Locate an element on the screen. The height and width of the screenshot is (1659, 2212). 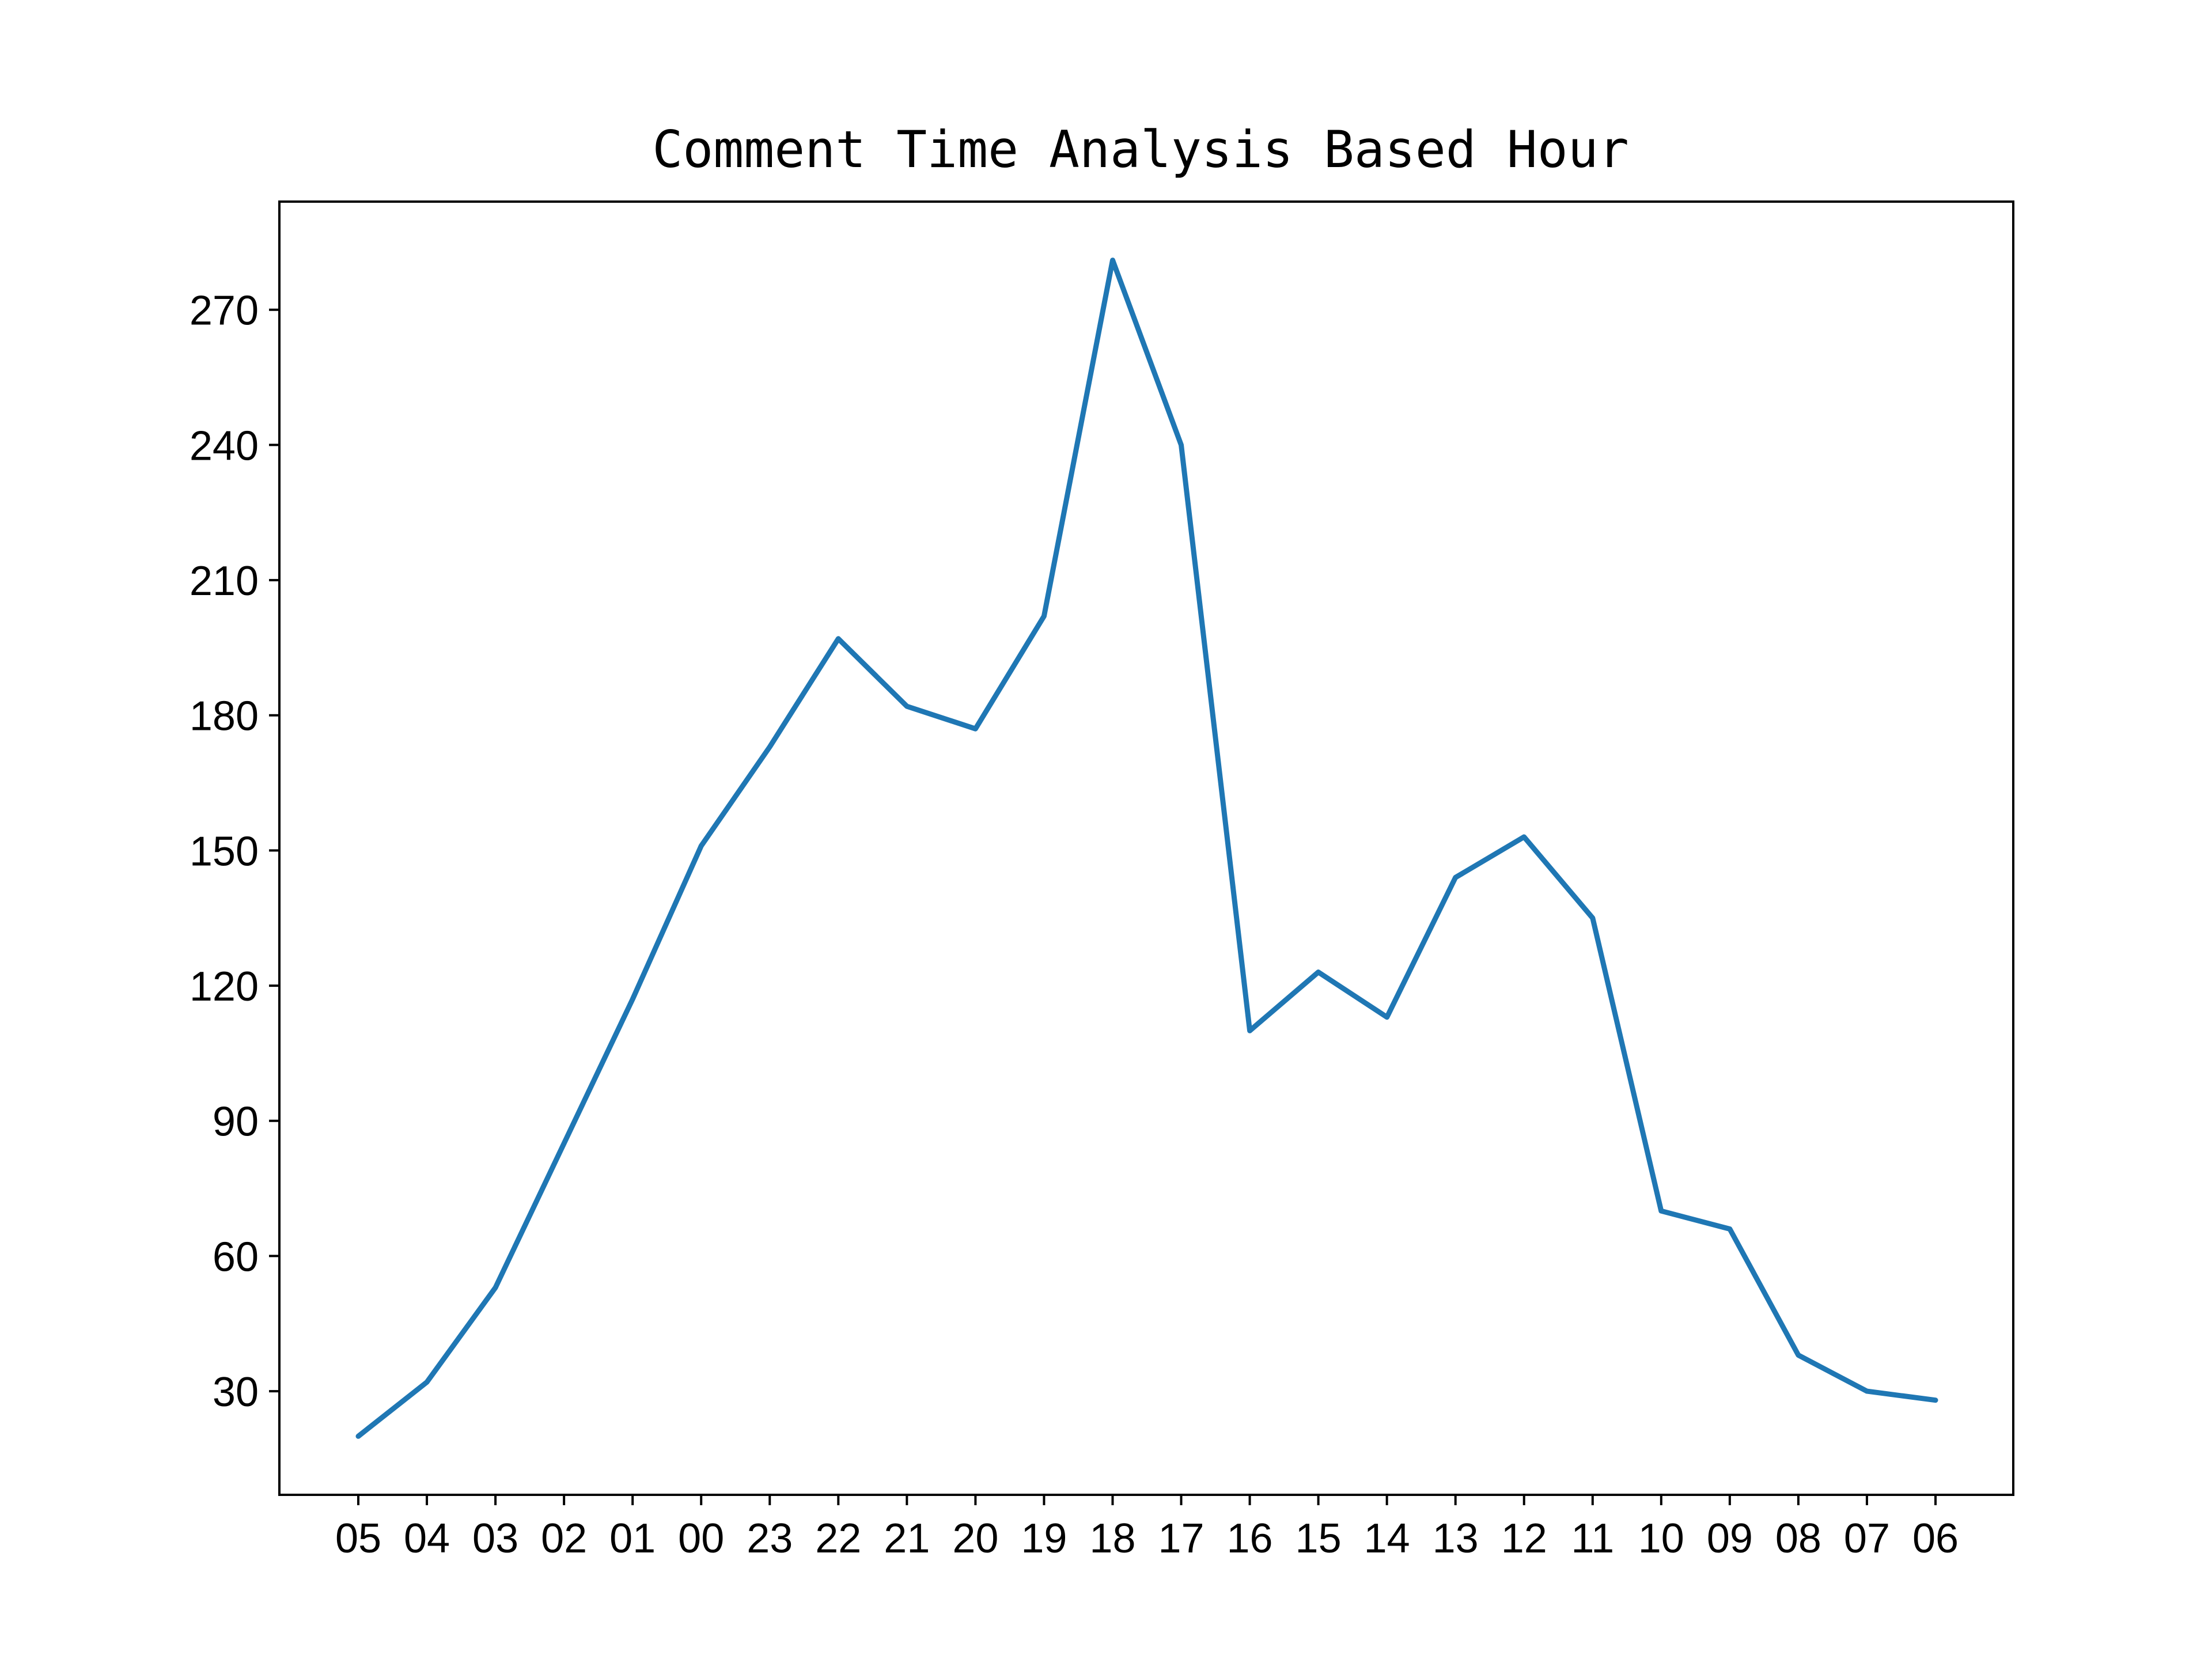
x-tick-label: 05 is located at coordinates (358, 1539).